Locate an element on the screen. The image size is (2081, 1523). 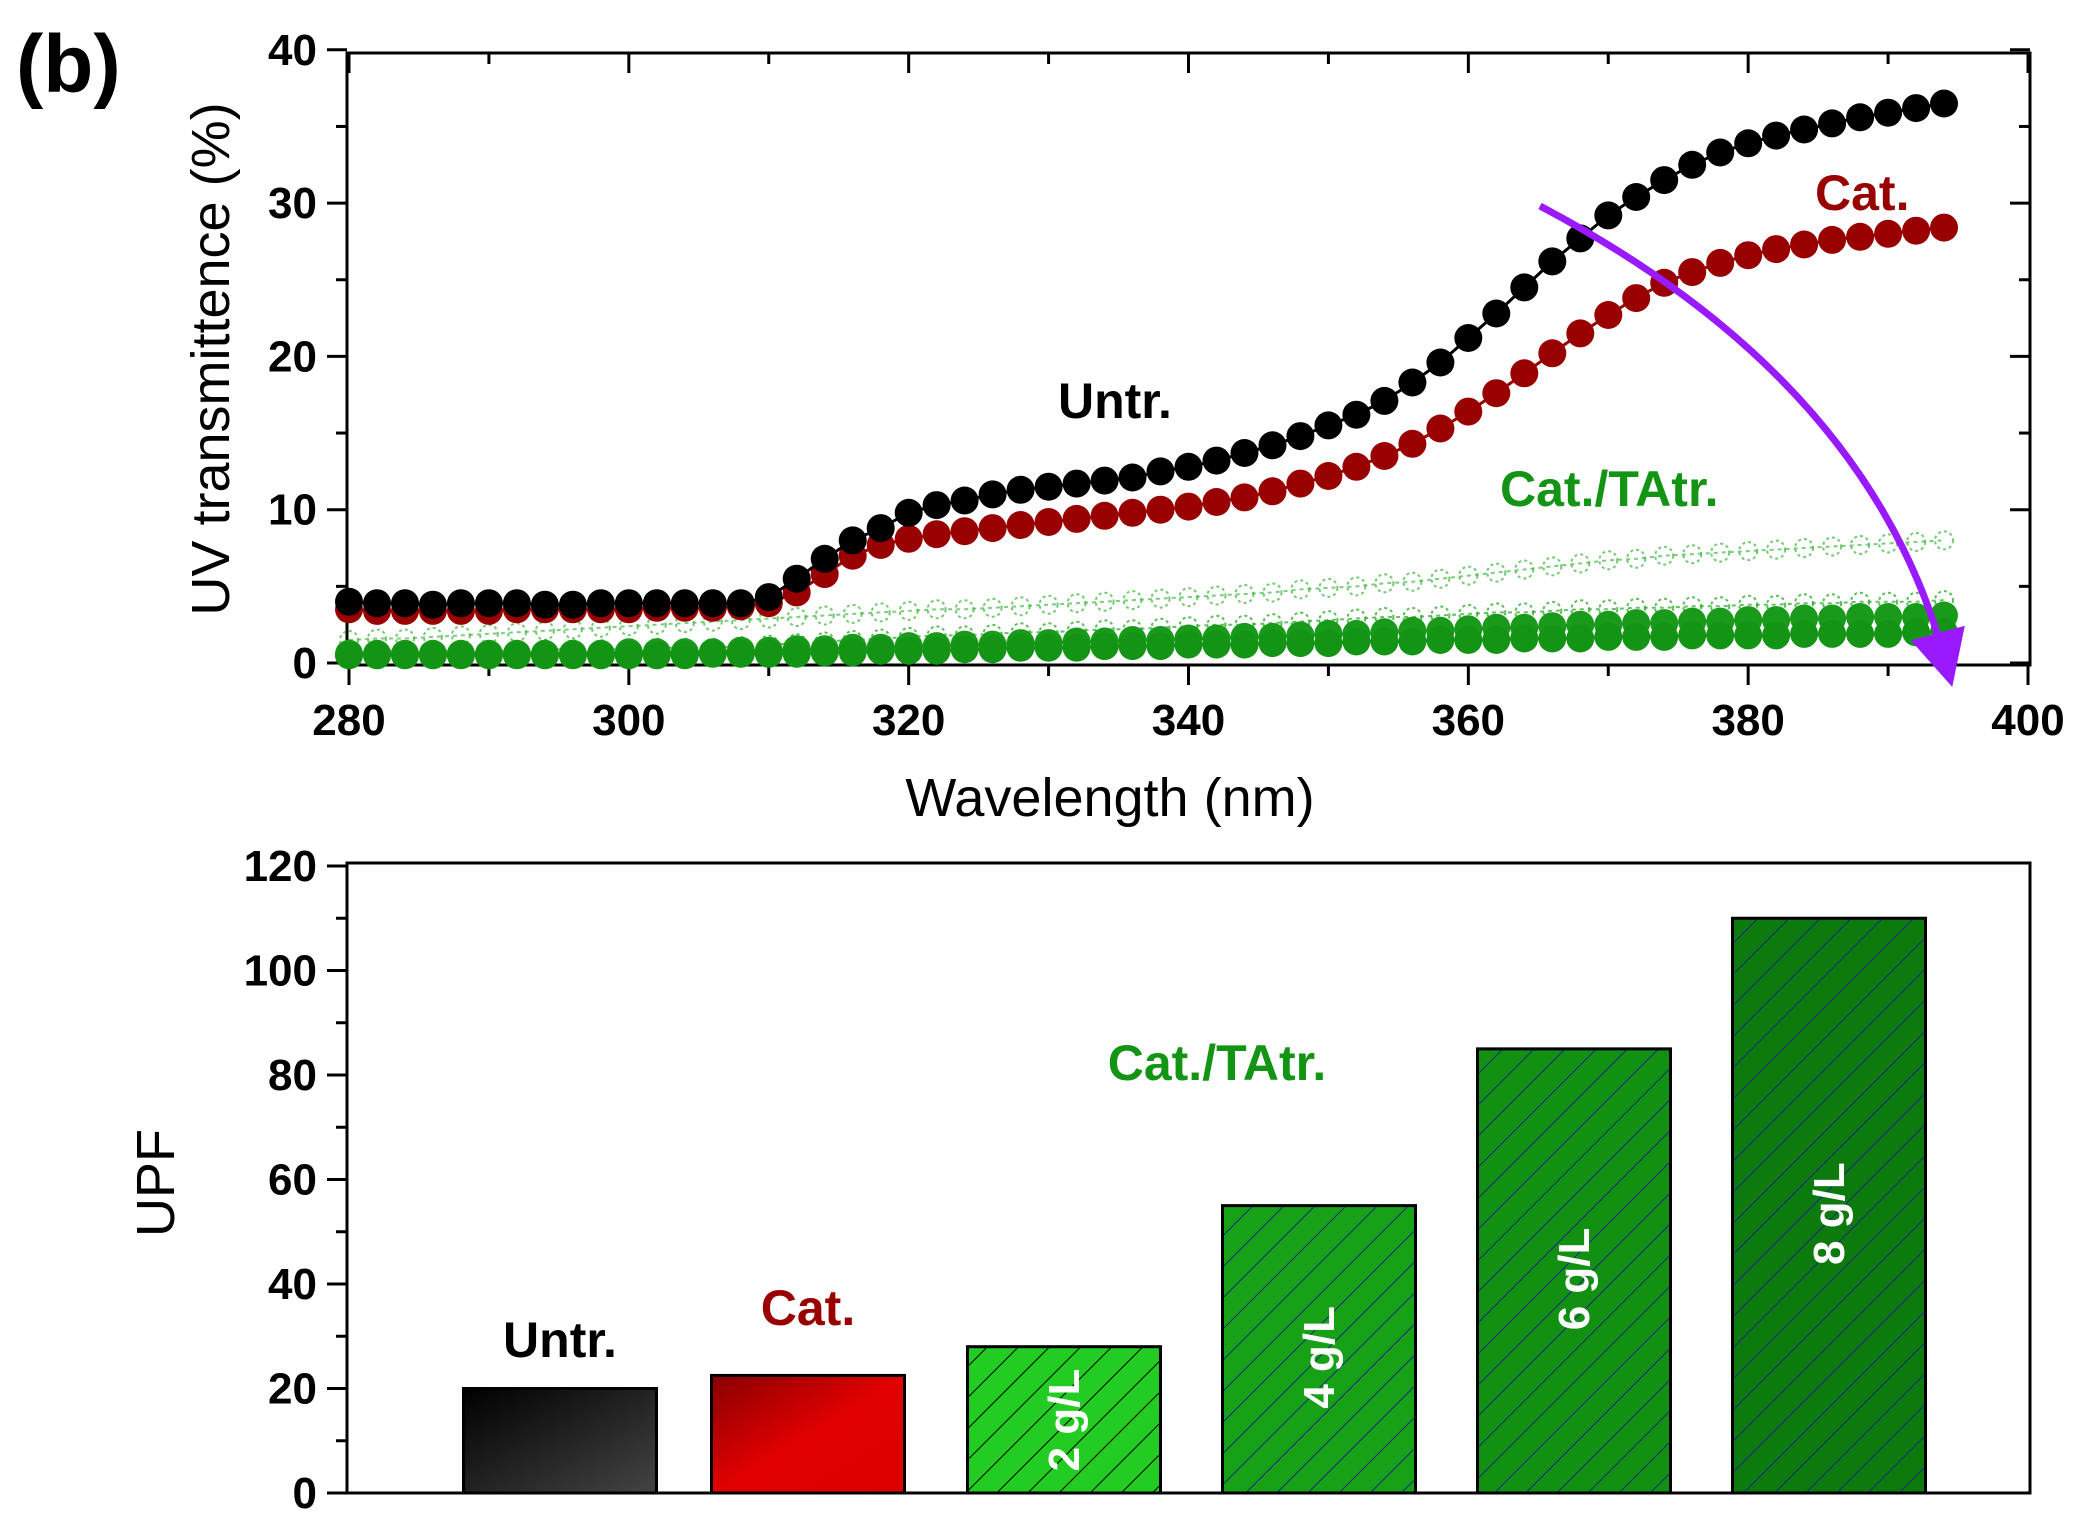
cat-bar-label: Cat. is located at coordinates (808, 1308).